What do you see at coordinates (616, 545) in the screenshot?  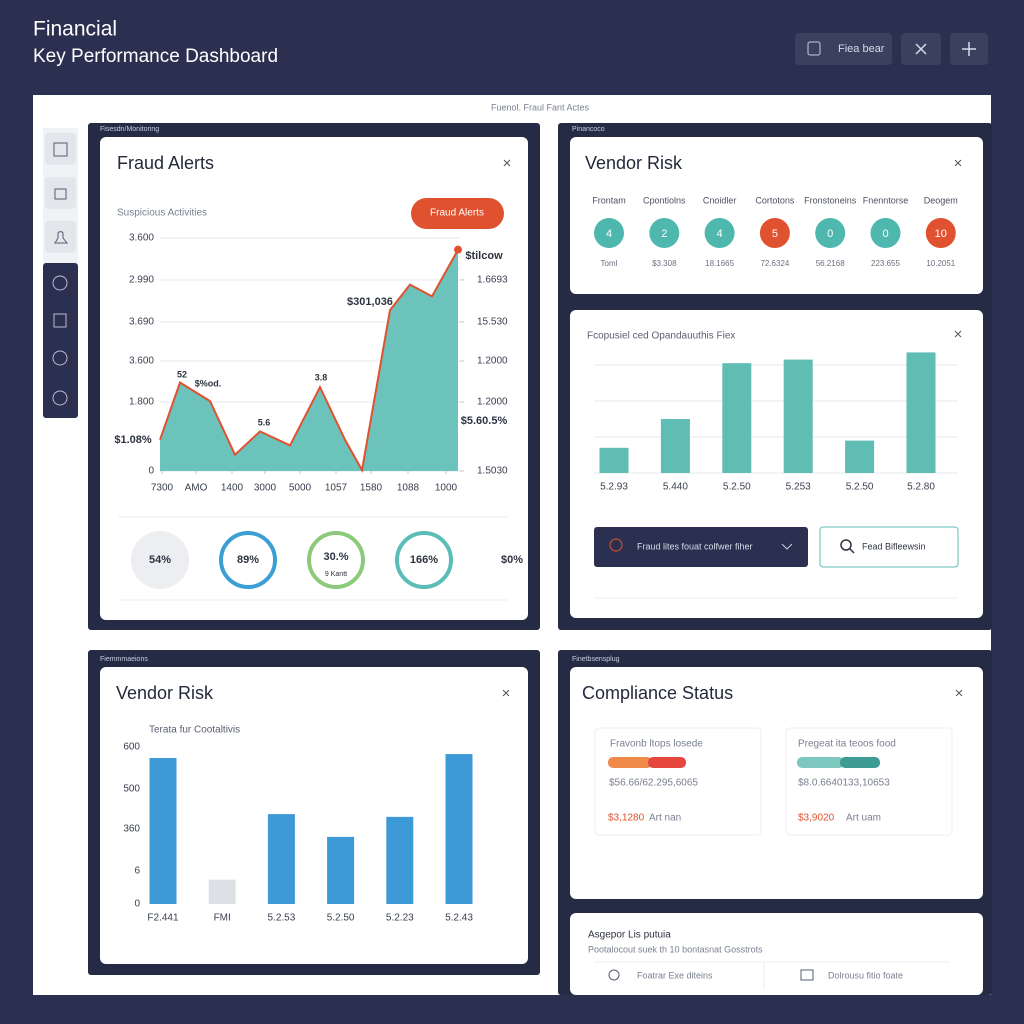 I see `button-icon` at bounding box center [616, 545].